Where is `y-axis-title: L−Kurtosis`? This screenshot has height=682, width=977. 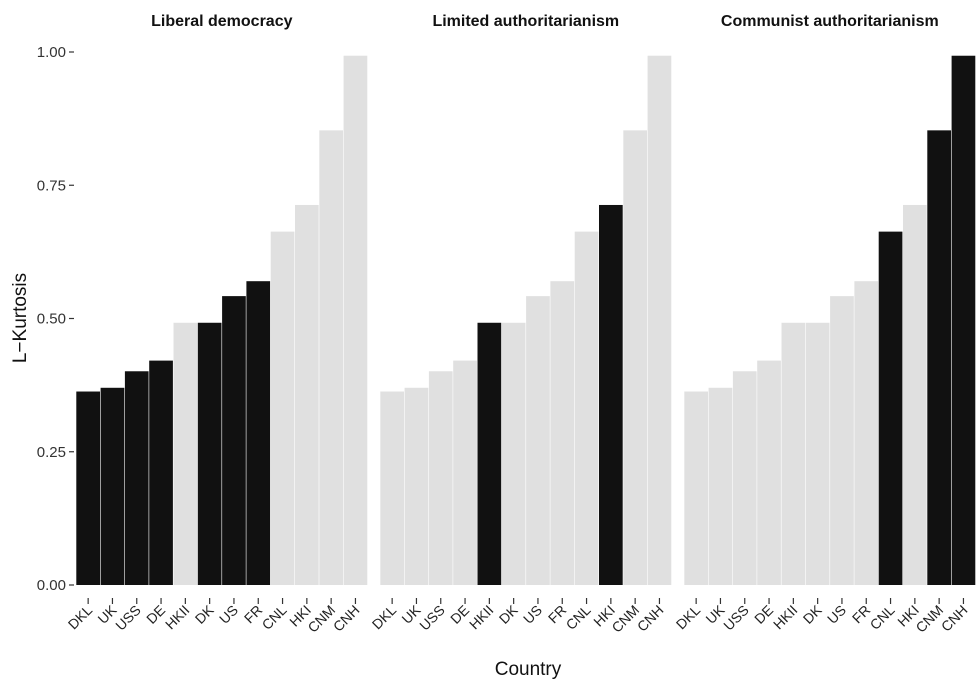
y-axis-title: L−Kurtosis is located at coordinates (20, 318).